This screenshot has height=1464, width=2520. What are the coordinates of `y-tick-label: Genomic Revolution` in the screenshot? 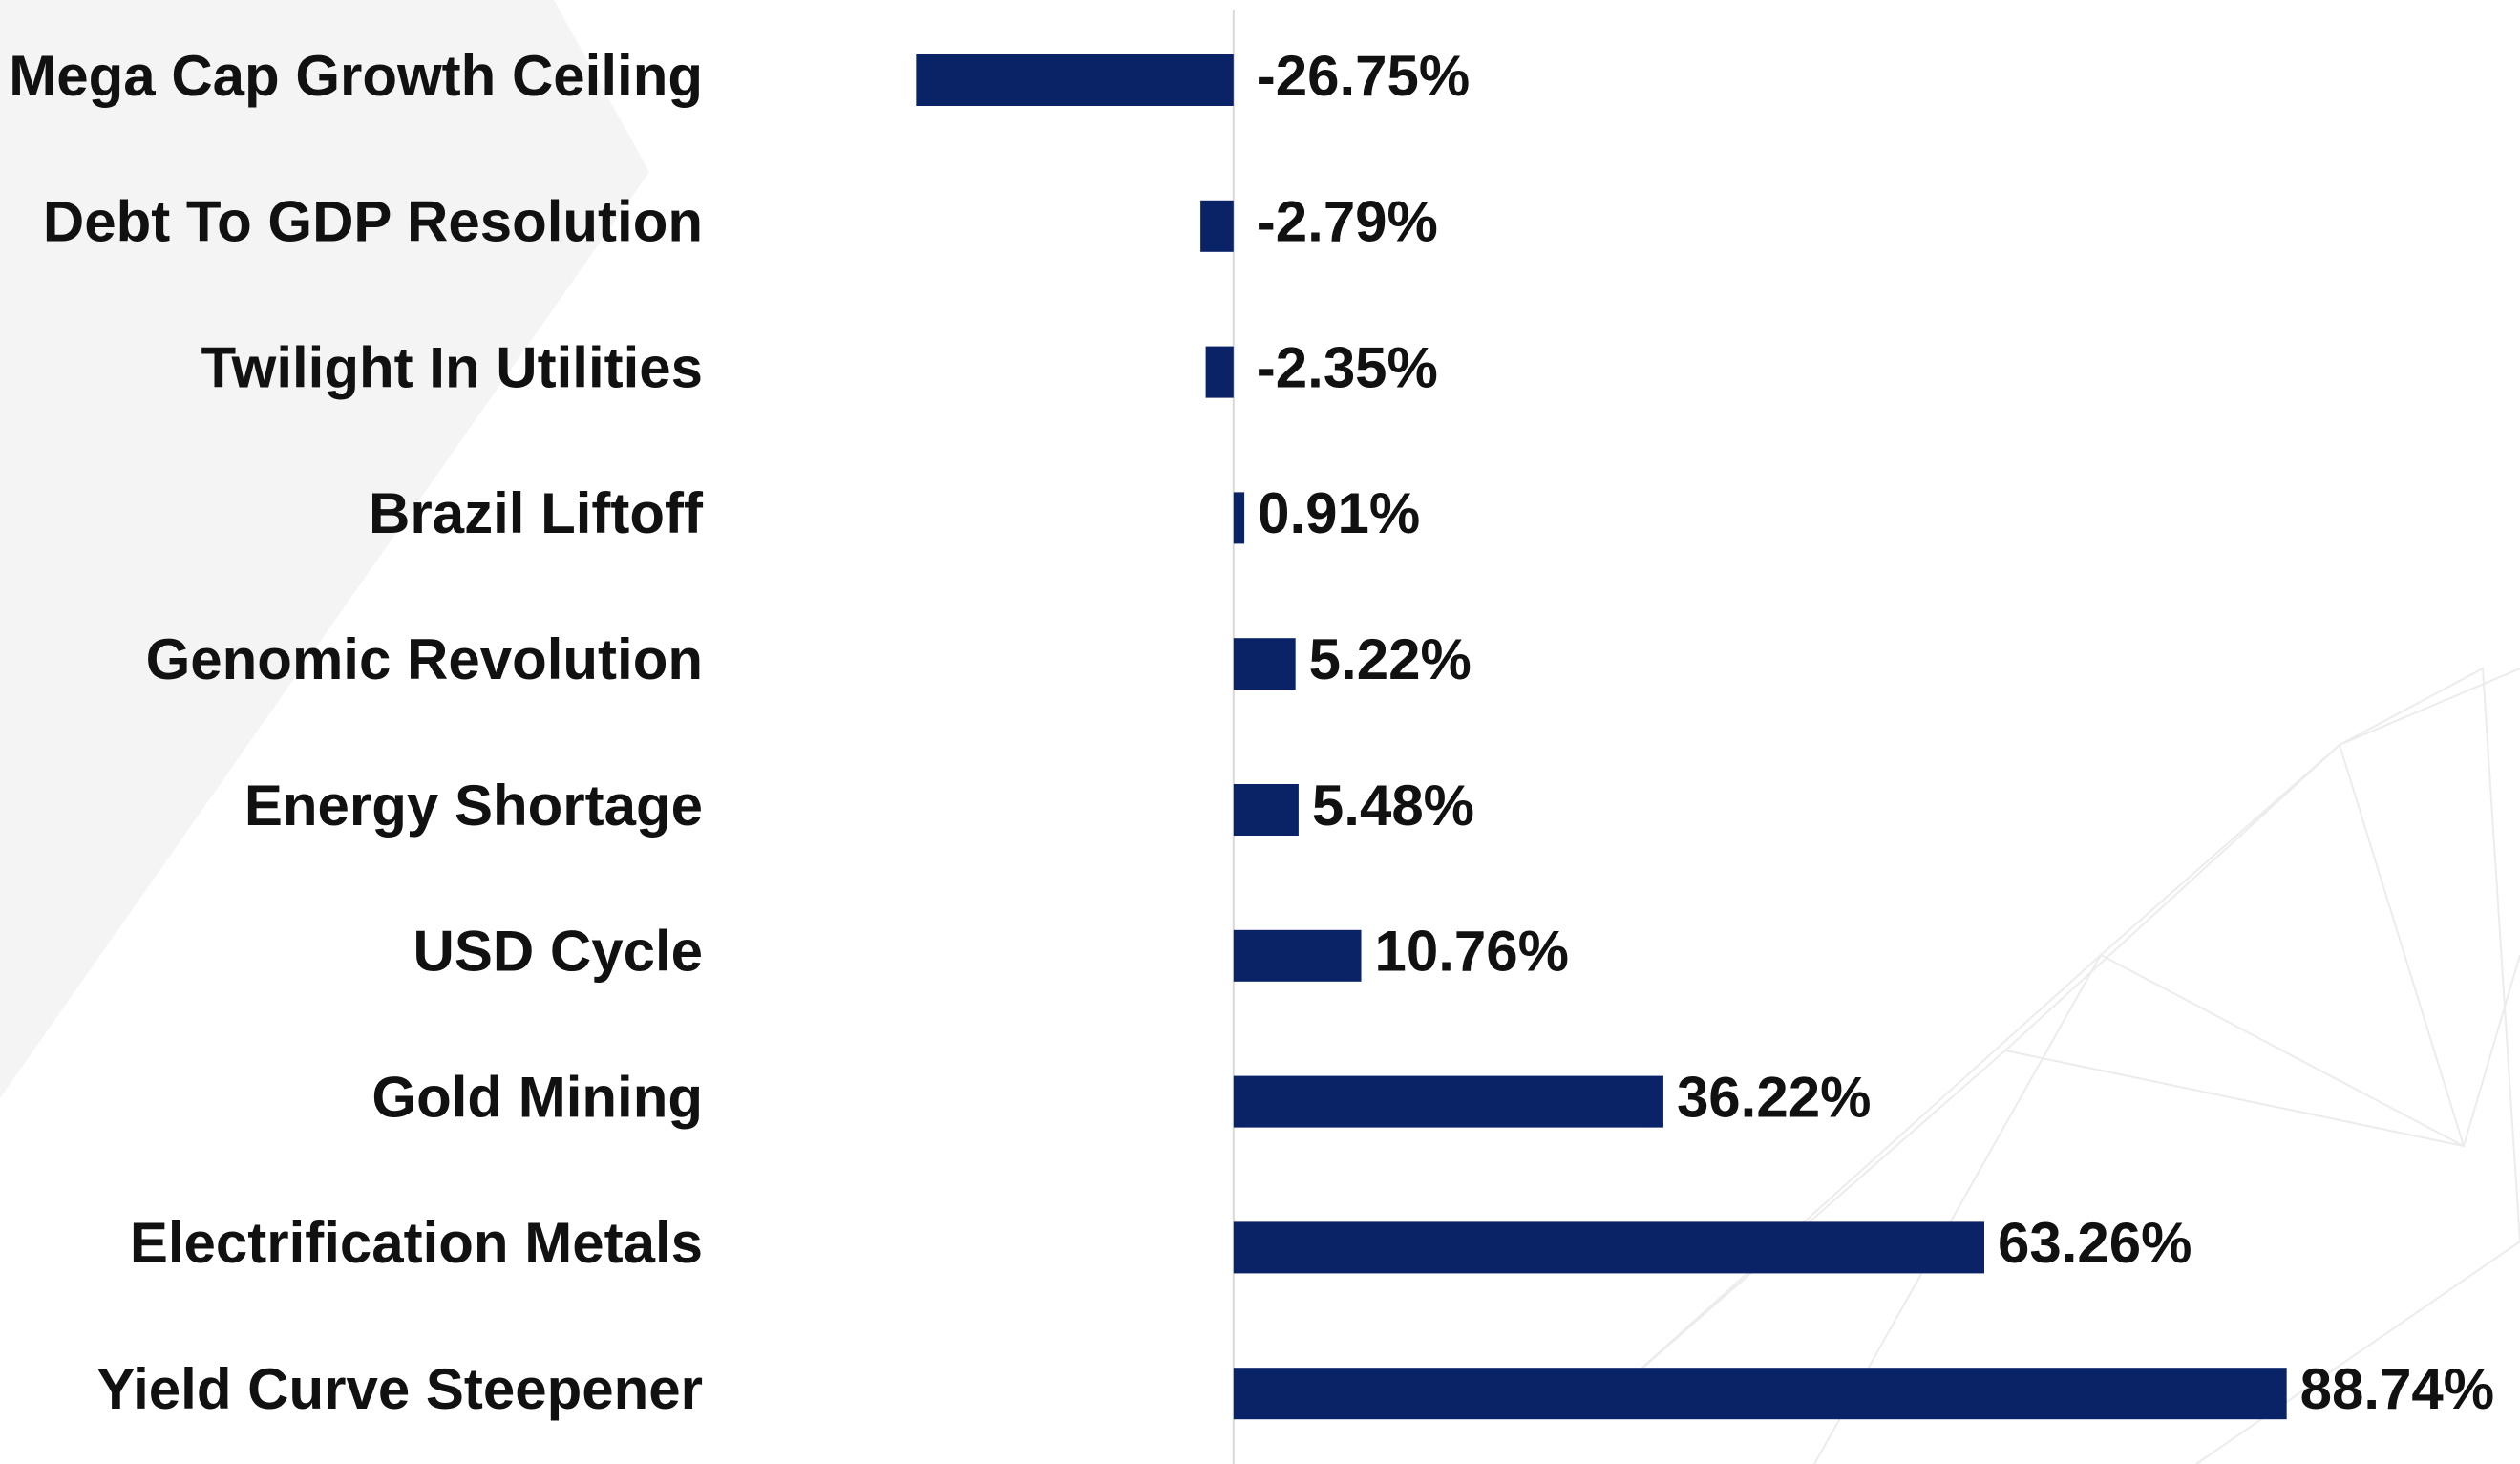 It's located at (424, 659).